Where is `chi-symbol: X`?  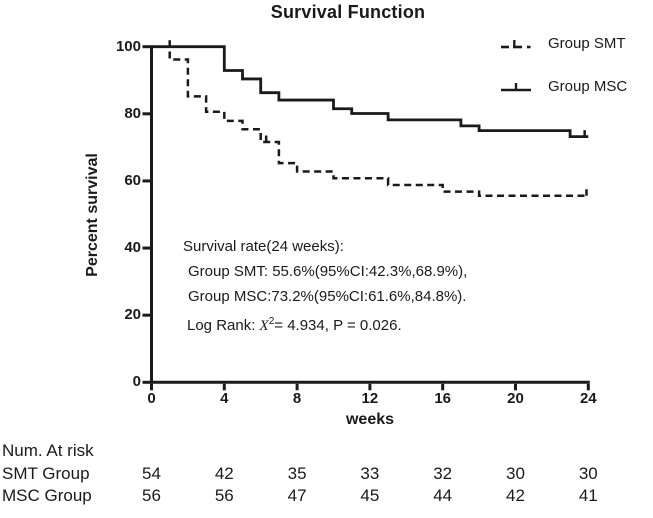
chi-symbol: X is located at coordinates (264, 326).